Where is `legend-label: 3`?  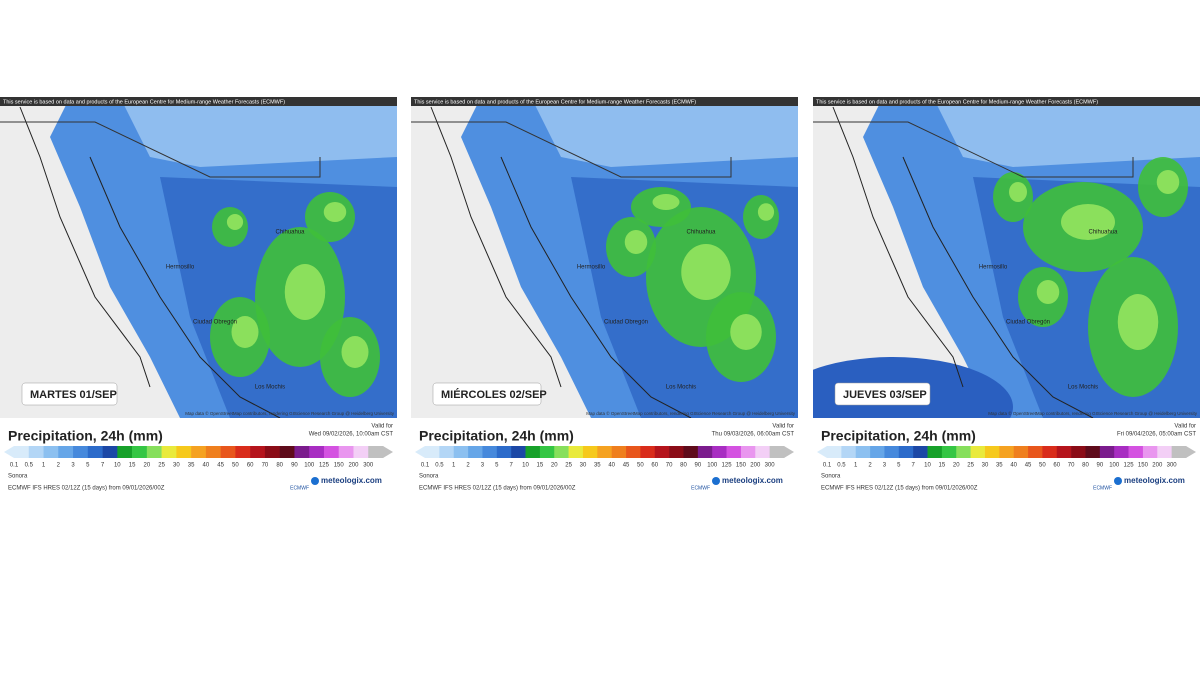
legend-label: 3 is located at coordinates (483, 466).